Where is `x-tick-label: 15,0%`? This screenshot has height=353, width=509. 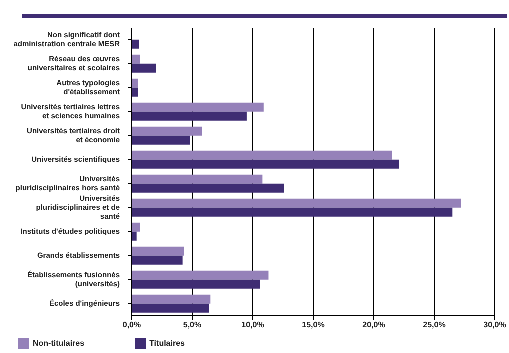 x-tick-label: 15,0% is located at coordinates (313, 325).